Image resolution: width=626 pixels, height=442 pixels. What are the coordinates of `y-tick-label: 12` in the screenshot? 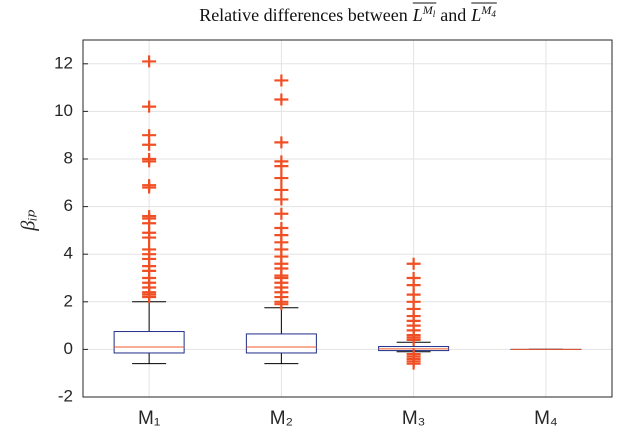 It's located at (63, 62).